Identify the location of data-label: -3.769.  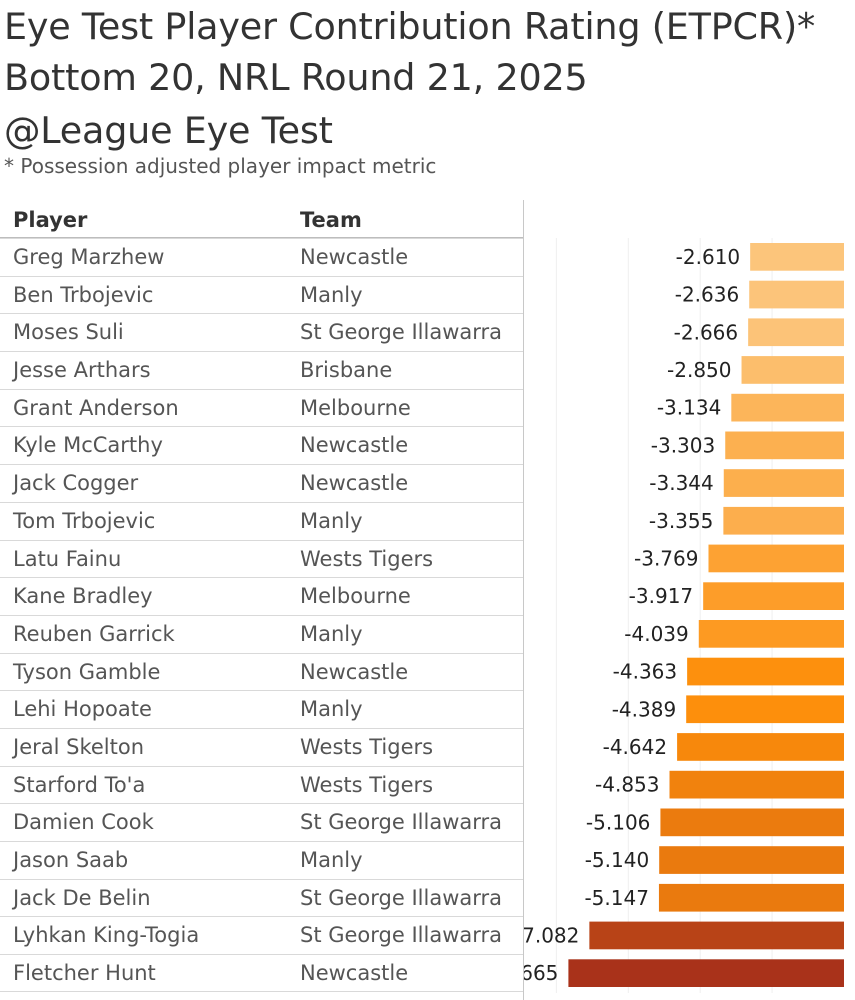
(666, 558).